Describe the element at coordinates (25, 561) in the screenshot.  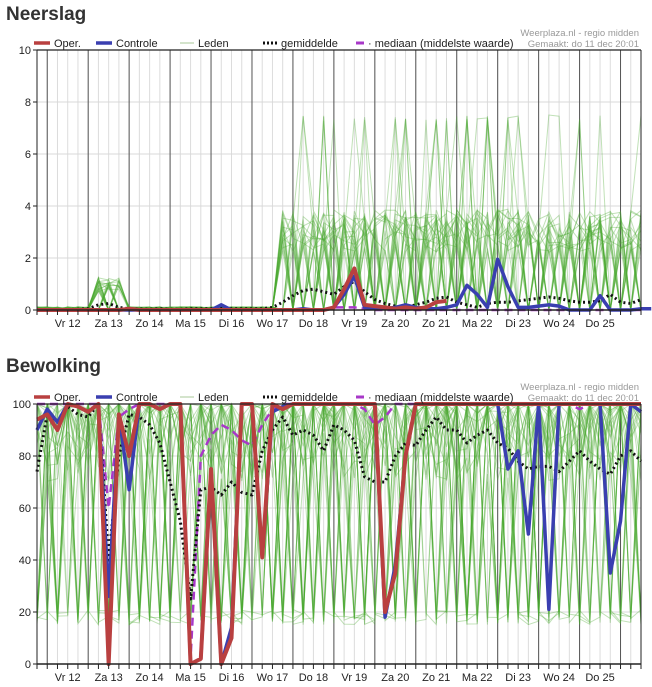
I see `y-tick-label: 40` at that location.